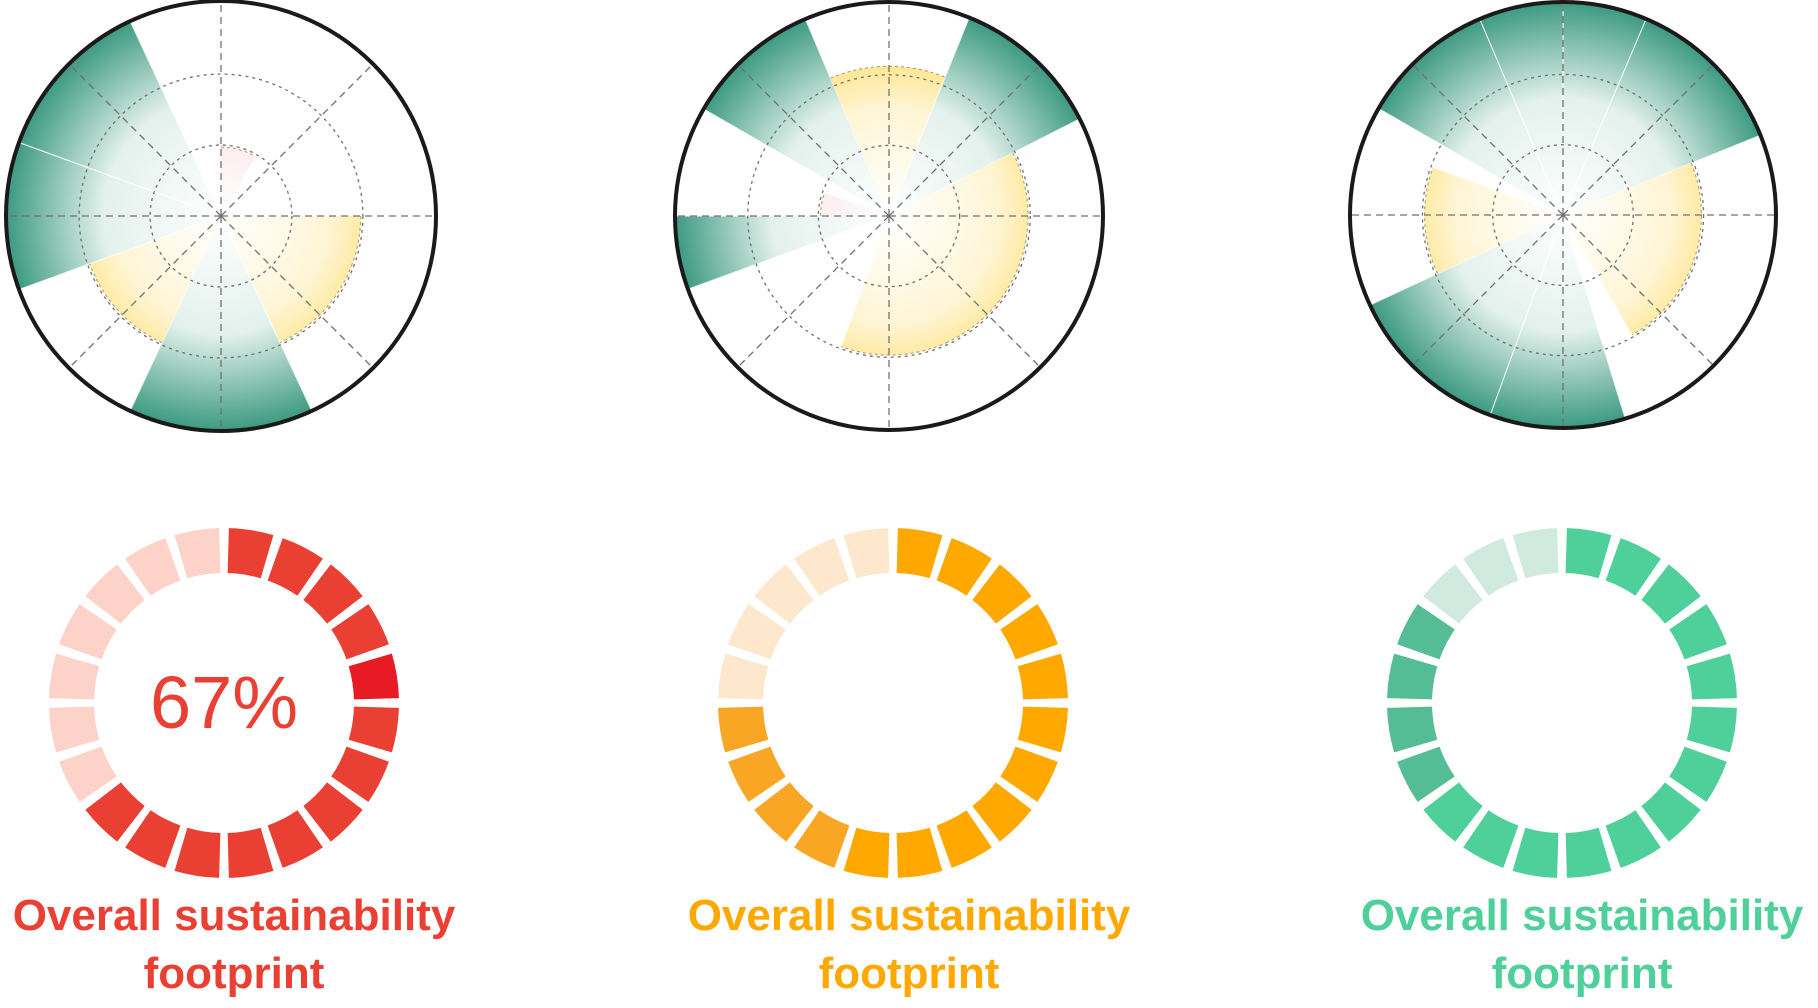  Describe the element at coordinates (316, 303) in the screenshot. I see `polar-1-sector-4-edge` at that location.